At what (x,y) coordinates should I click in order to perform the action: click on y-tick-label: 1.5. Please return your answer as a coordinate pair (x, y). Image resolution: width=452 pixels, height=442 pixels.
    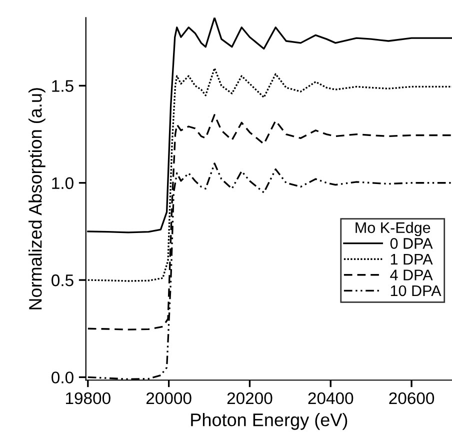
    Looking at the image, I should click on (63, 86).